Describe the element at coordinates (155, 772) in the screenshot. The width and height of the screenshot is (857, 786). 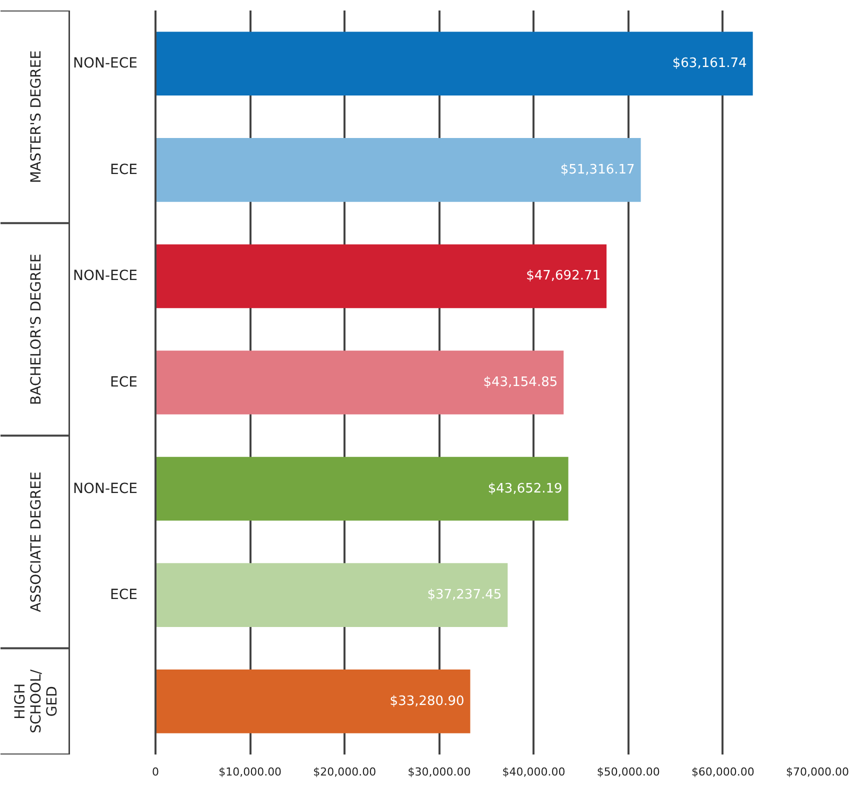
I see `x-tick-label: 0` at that location.